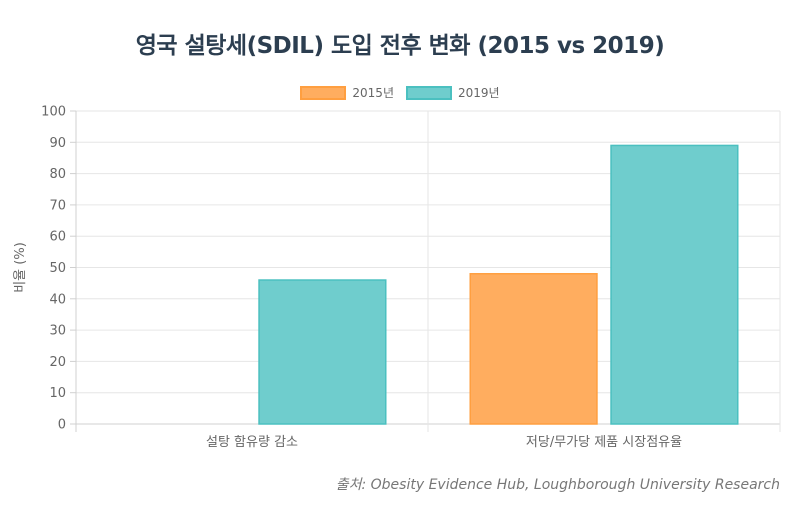 The image size is (800, 512). Describe the element at coordinates (604, 442) in the screenshot. I see `x-tick-label-1: 저당/무가당 제품 시장점유율` at that location.